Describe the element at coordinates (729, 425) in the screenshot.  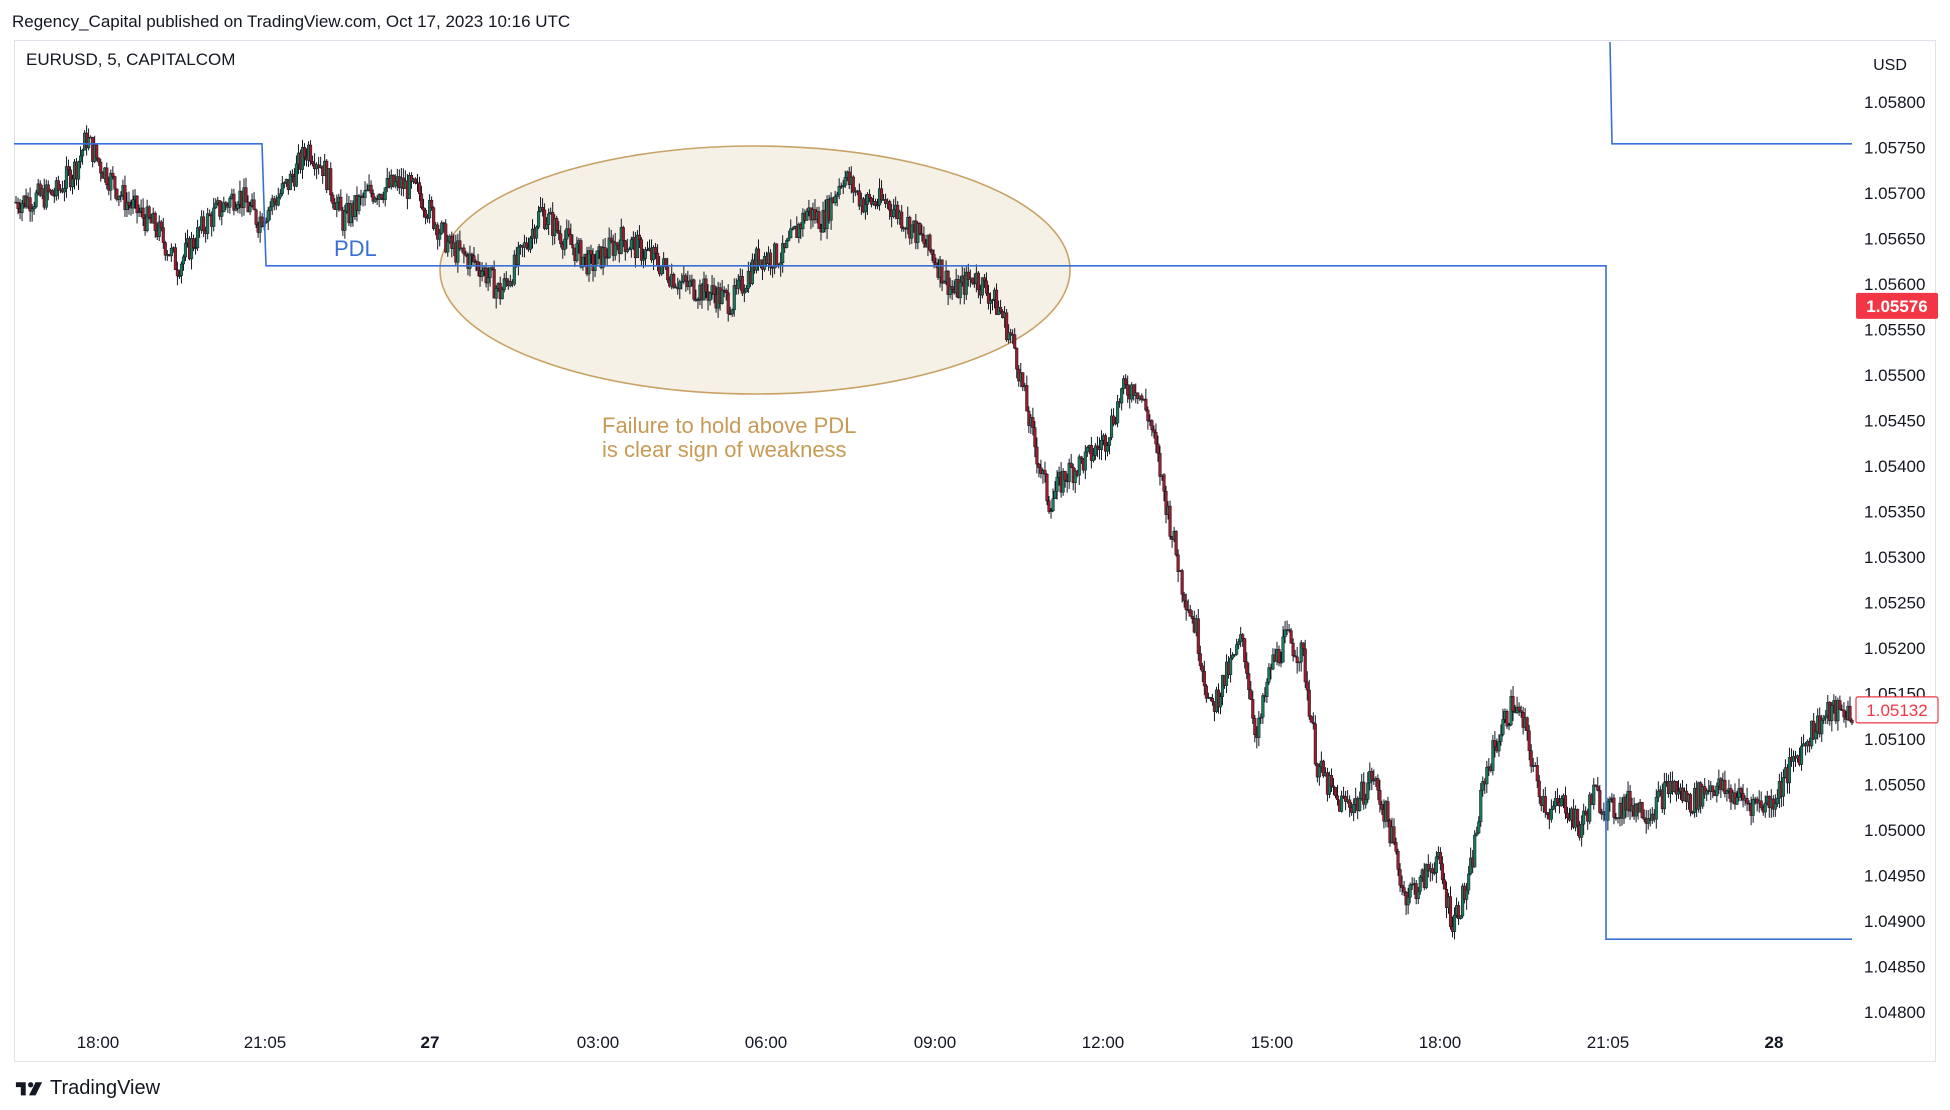
I see `annotation-text-line: Failure to hold above PDL` at that location.